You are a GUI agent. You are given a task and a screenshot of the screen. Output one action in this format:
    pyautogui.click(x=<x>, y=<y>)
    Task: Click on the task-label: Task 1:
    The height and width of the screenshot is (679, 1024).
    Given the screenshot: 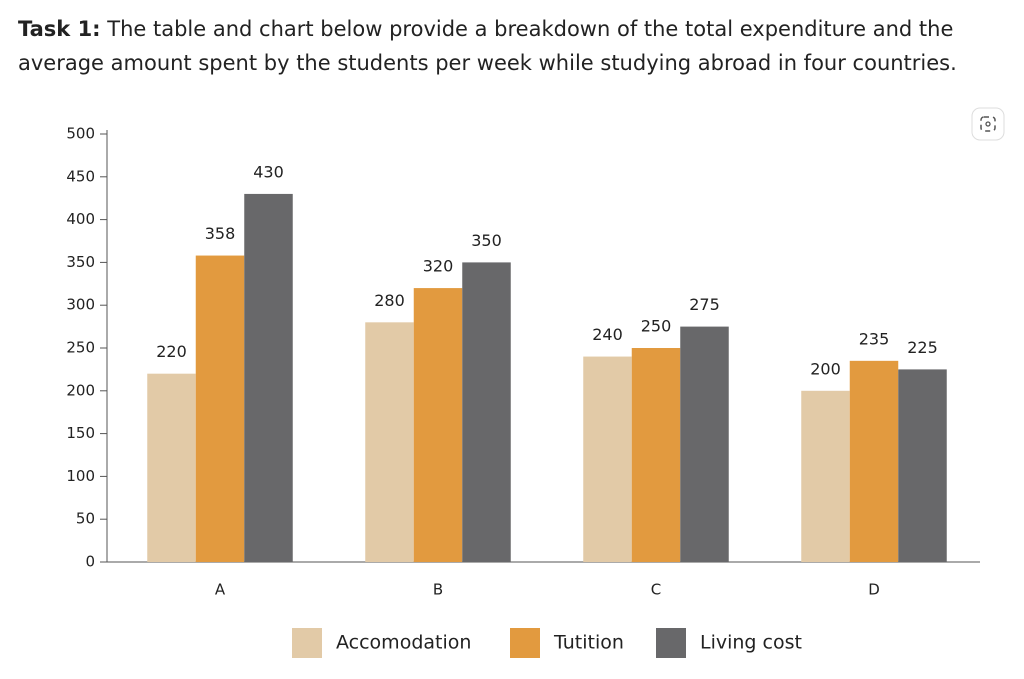 What is the action you would take?
    pyautogui.click(x=59, y=29)
    